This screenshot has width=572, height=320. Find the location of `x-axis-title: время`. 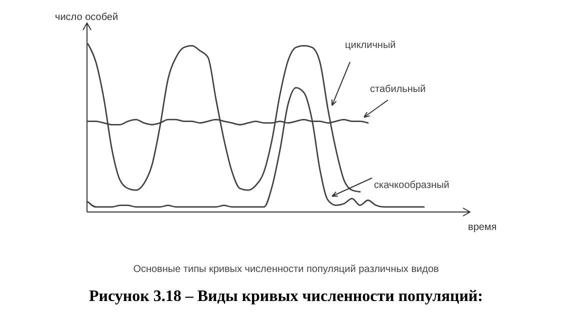

x-axis-title: время is located at coordinates (482, 227).